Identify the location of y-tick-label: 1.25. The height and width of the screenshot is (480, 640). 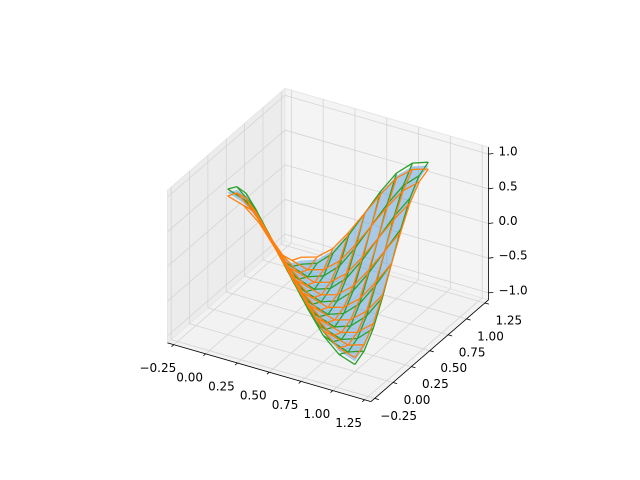
(508, 320).